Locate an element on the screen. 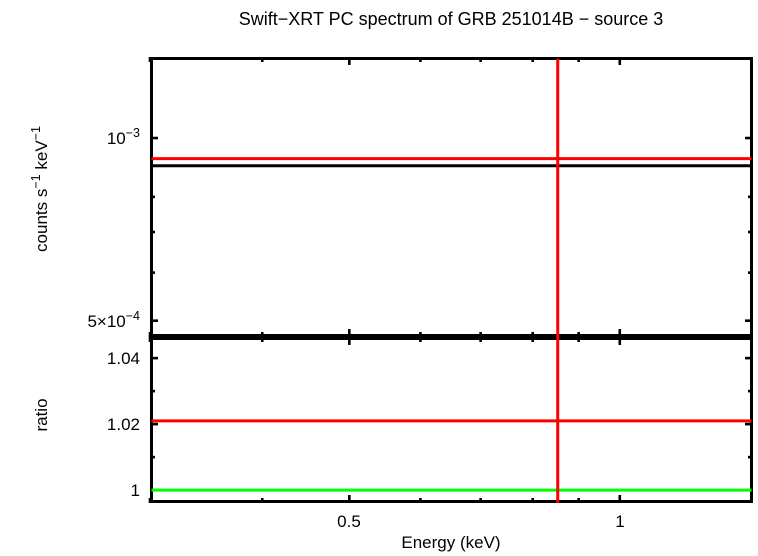 This screenshot has height=556, width=758. y-axis-title-counts: counts s−1 keV−1 is located at coordinates (40, 189).